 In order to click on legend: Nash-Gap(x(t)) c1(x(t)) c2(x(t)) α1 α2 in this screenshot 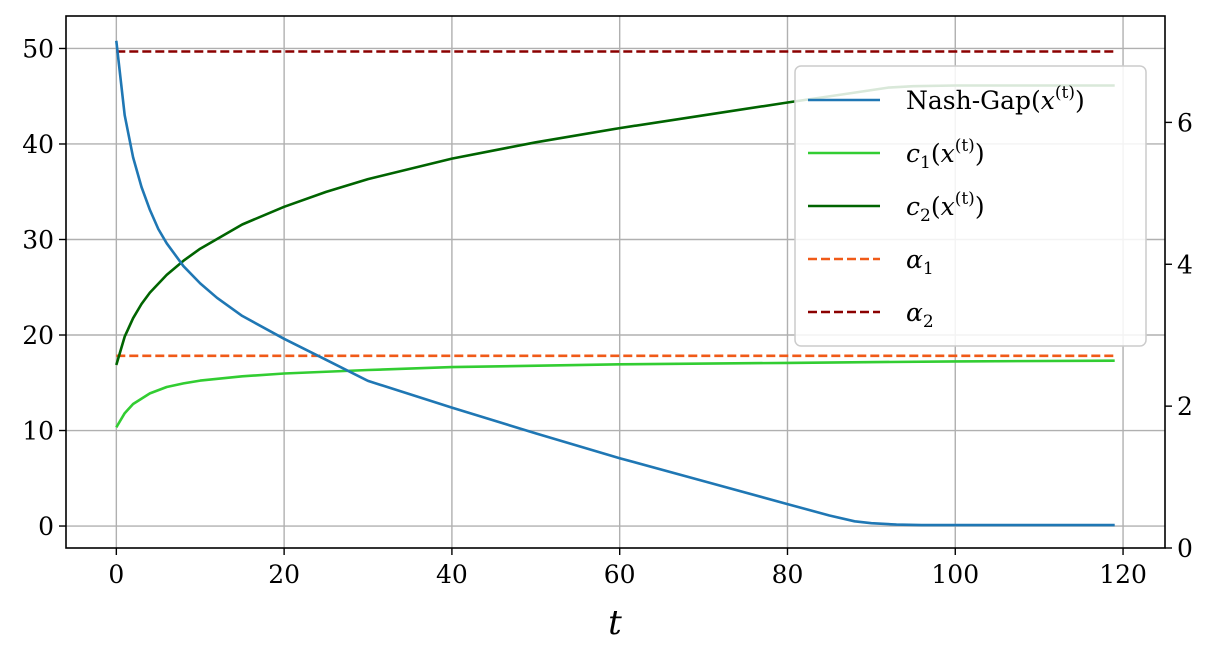, I will do `click(970, 206)`.